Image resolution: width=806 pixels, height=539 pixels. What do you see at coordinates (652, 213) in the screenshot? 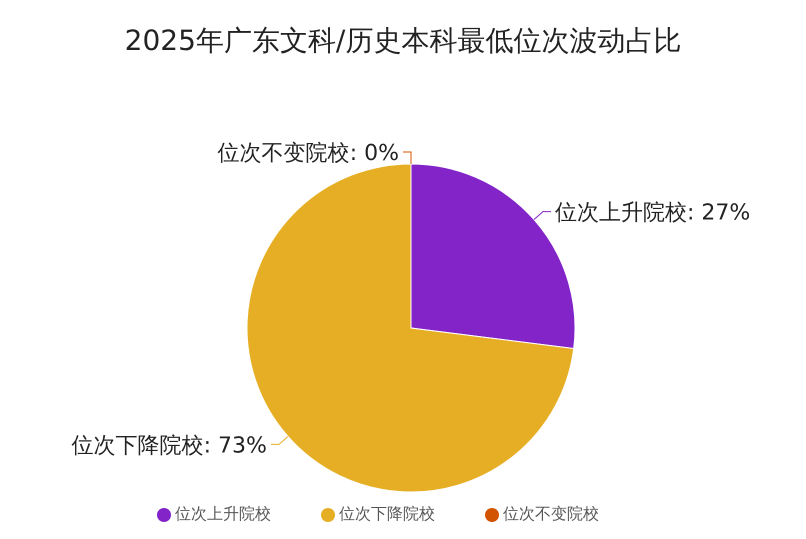
I see `data-label: 位次上升院校: 27%` at bounding box center [652, 213].